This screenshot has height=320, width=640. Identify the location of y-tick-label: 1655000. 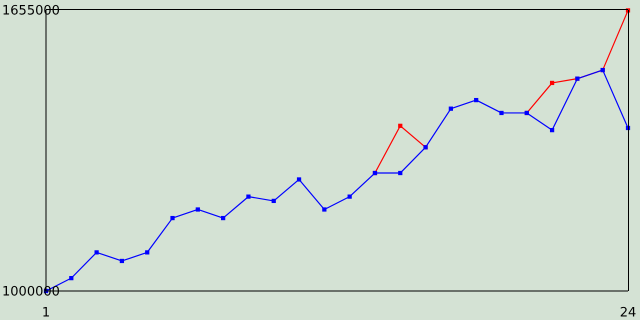
(31, 11).